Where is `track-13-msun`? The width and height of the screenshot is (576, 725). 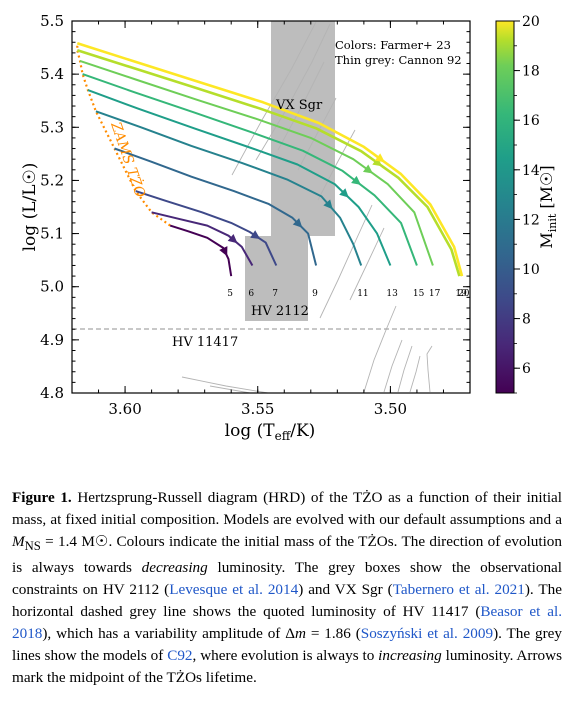 track-13-msun is located at coordinates (239, 177).